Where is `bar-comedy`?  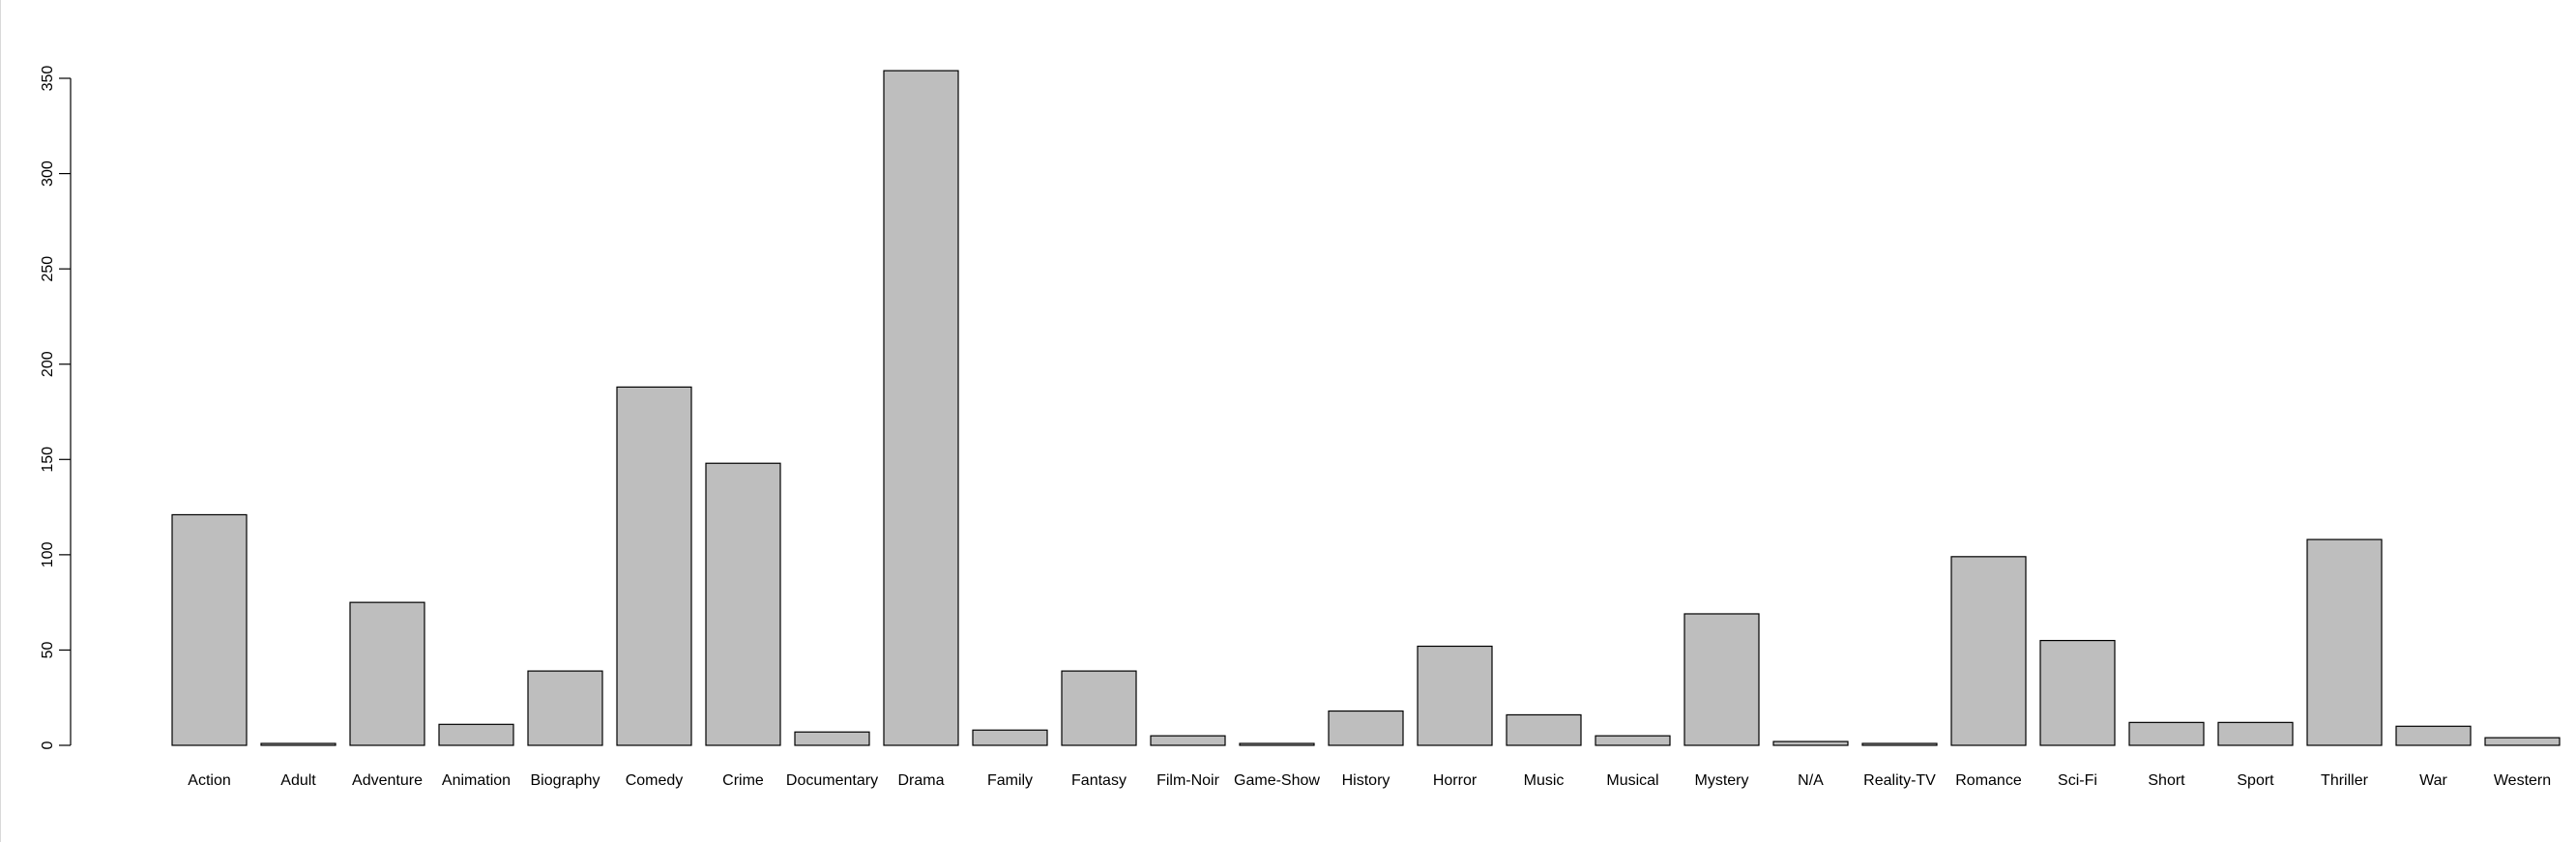 bar-comedy is located at coordinates (654, 566).